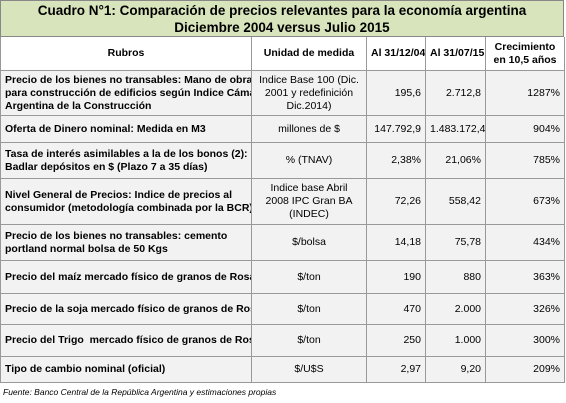  Describe the element at coordinates (309, 243) in the screenshot. I see `table-cell: $/bolsa` at that location.